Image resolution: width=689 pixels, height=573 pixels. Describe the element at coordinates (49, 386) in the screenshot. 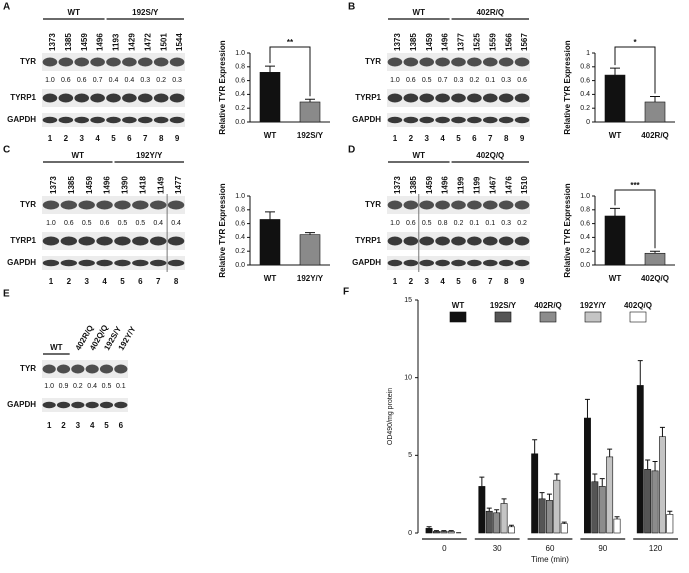

I see `quant-value: 1.0` at that location.